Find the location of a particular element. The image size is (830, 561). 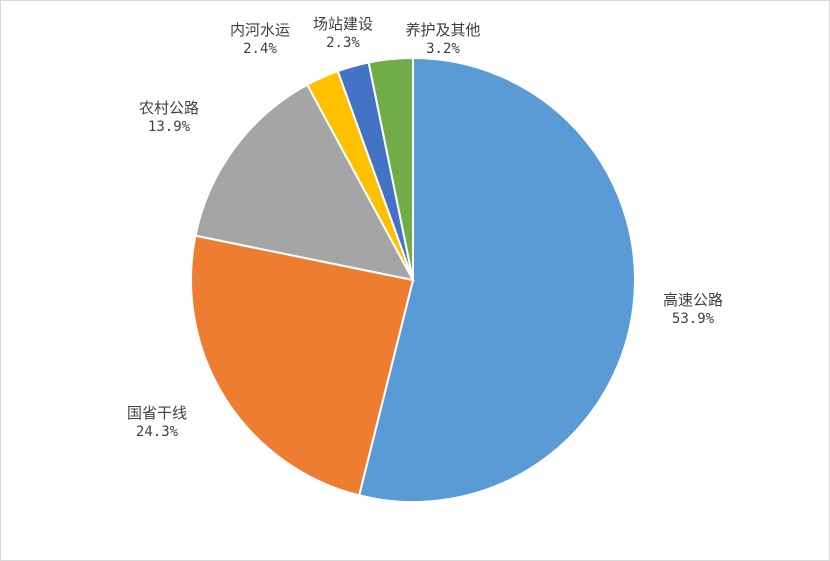

pie-slice-rural is located at coordinates (304, 182).